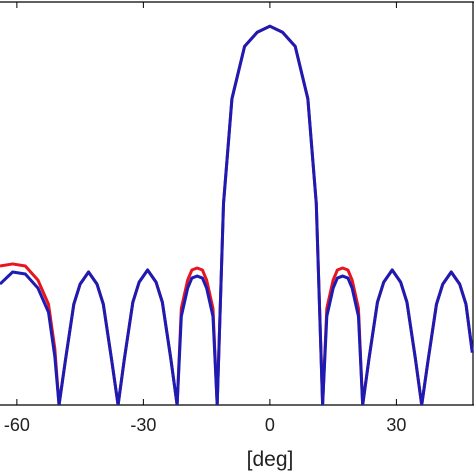 The height and width of the screenshot is (474, 474). Describe the element at coordinates (270, 459) in the screenshot. I see `x-axis-label: [deg]` at that location.